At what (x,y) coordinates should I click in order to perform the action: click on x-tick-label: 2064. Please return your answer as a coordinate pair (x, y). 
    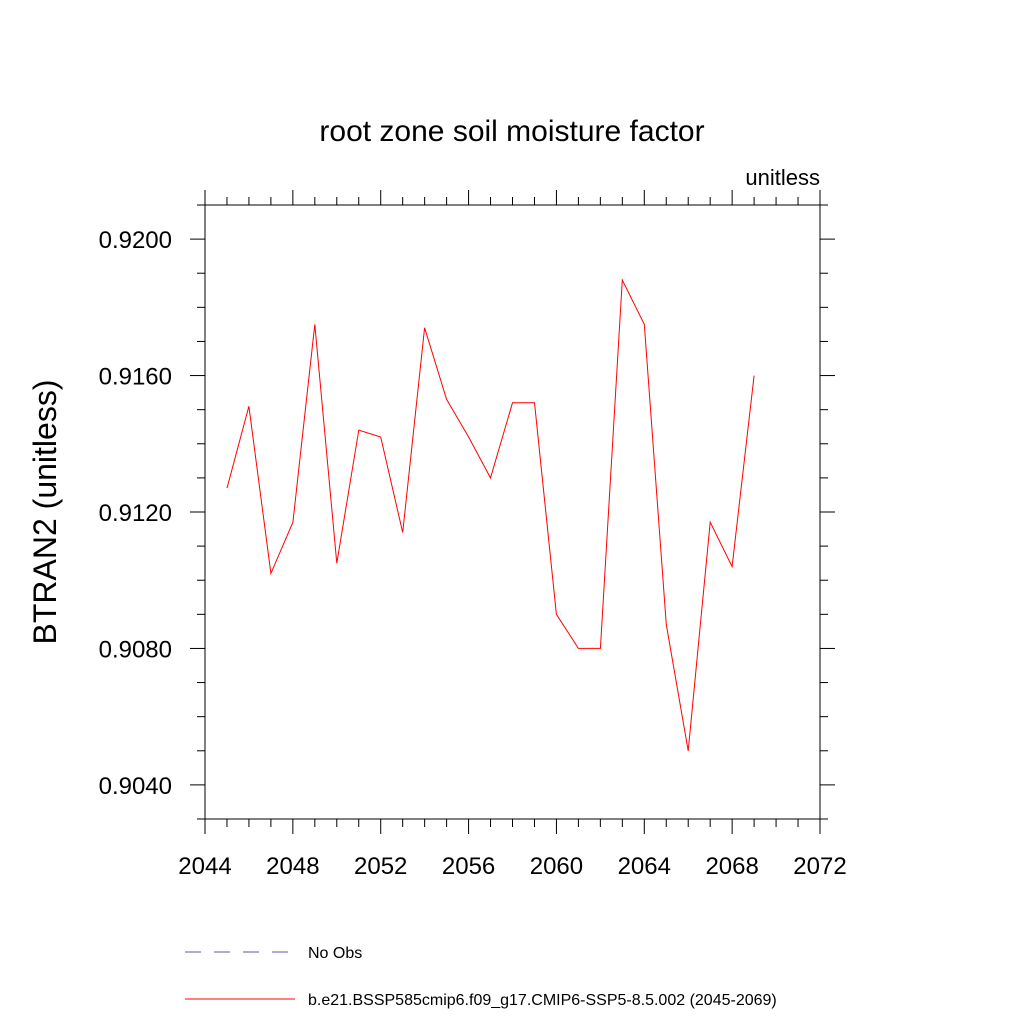
    Looking at the image, I should click on (644, 866).